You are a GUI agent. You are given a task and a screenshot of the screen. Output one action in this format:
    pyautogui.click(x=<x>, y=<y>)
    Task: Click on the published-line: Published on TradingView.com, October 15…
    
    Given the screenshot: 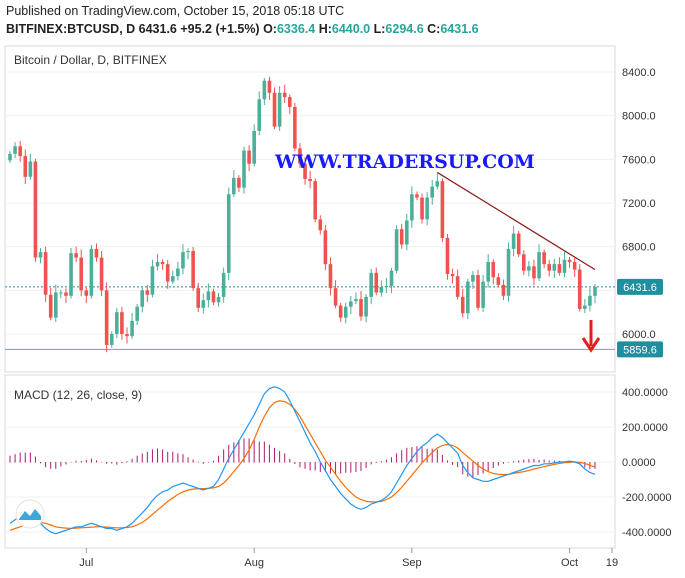 What is the action you would take?
    pyautogui.click(x=175, y=11)
    